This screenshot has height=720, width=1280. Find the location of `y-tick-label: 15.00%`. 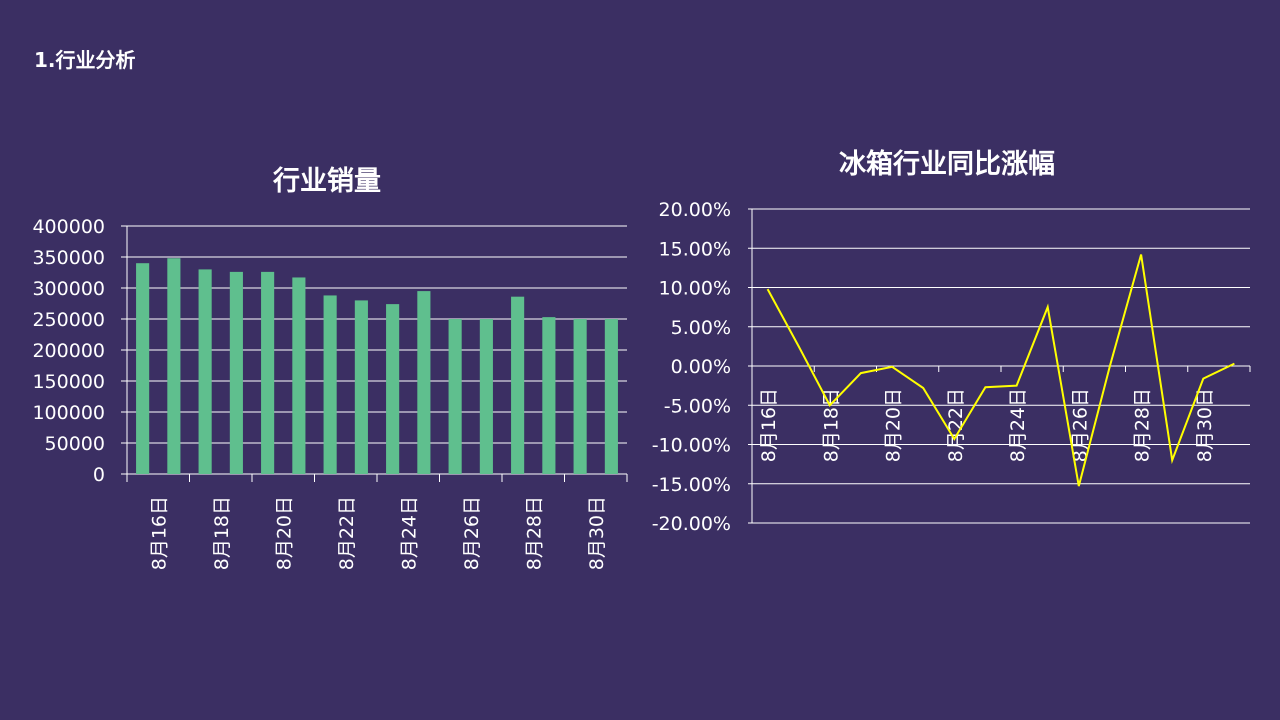

y-tick-label: 15.00% is located at coordinates (695, 249).